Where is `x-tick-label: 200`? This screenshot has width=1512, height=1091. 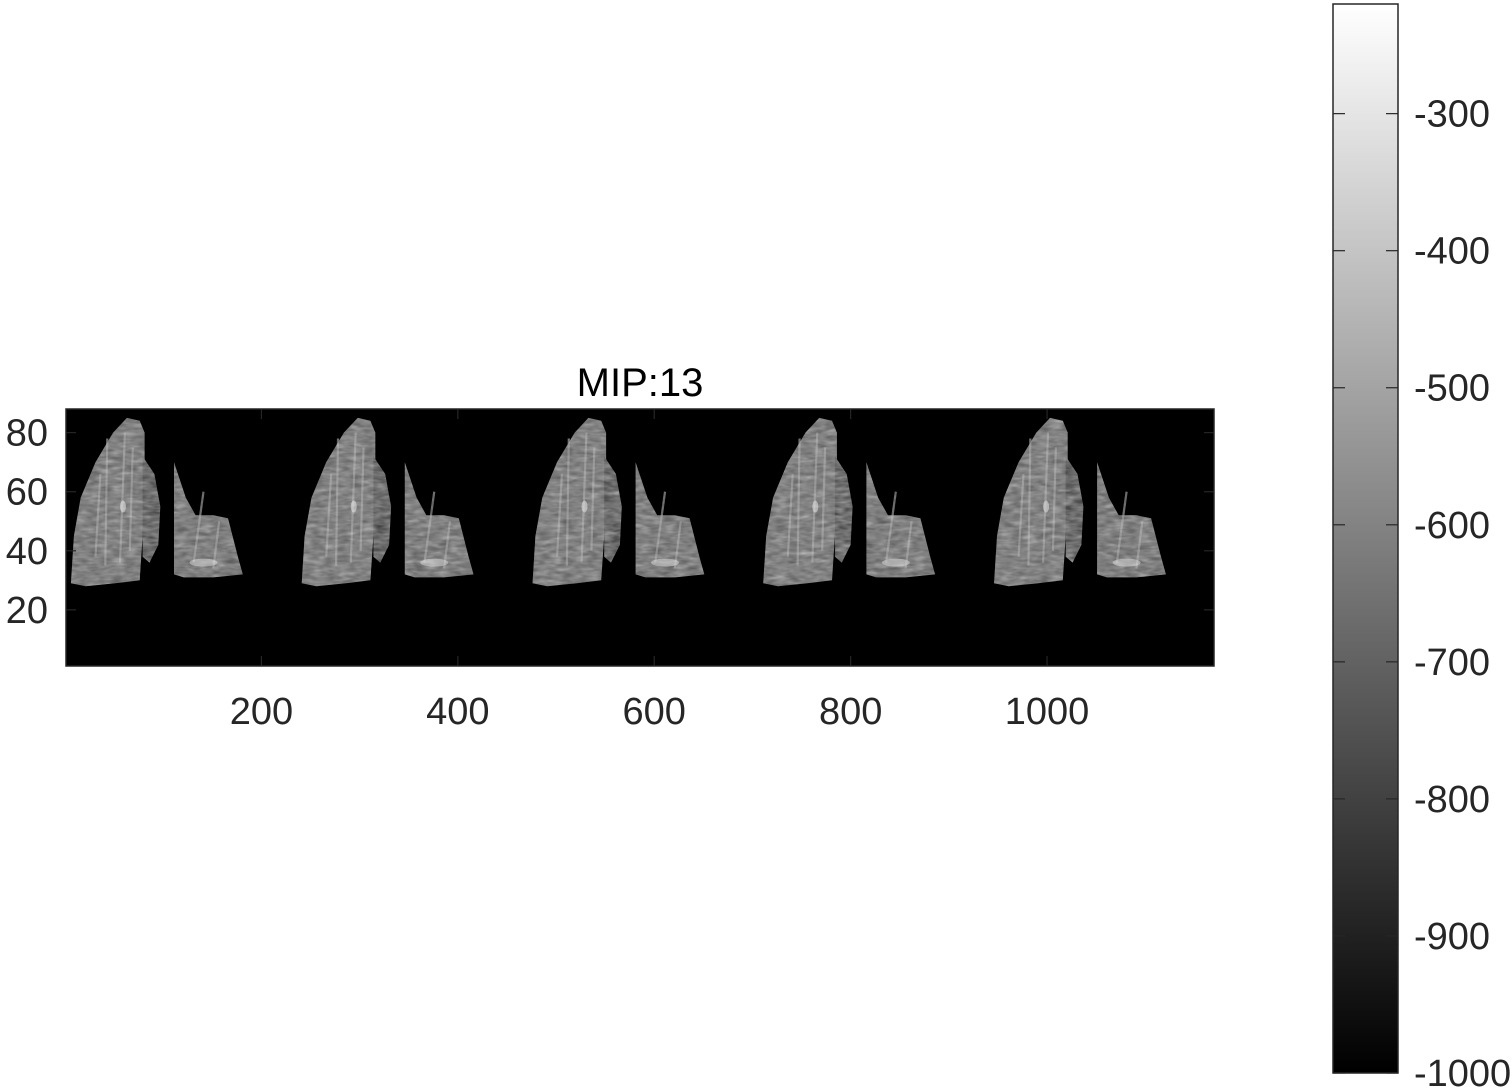 x-tick-label: 200 is located at coordinates (261, 712).